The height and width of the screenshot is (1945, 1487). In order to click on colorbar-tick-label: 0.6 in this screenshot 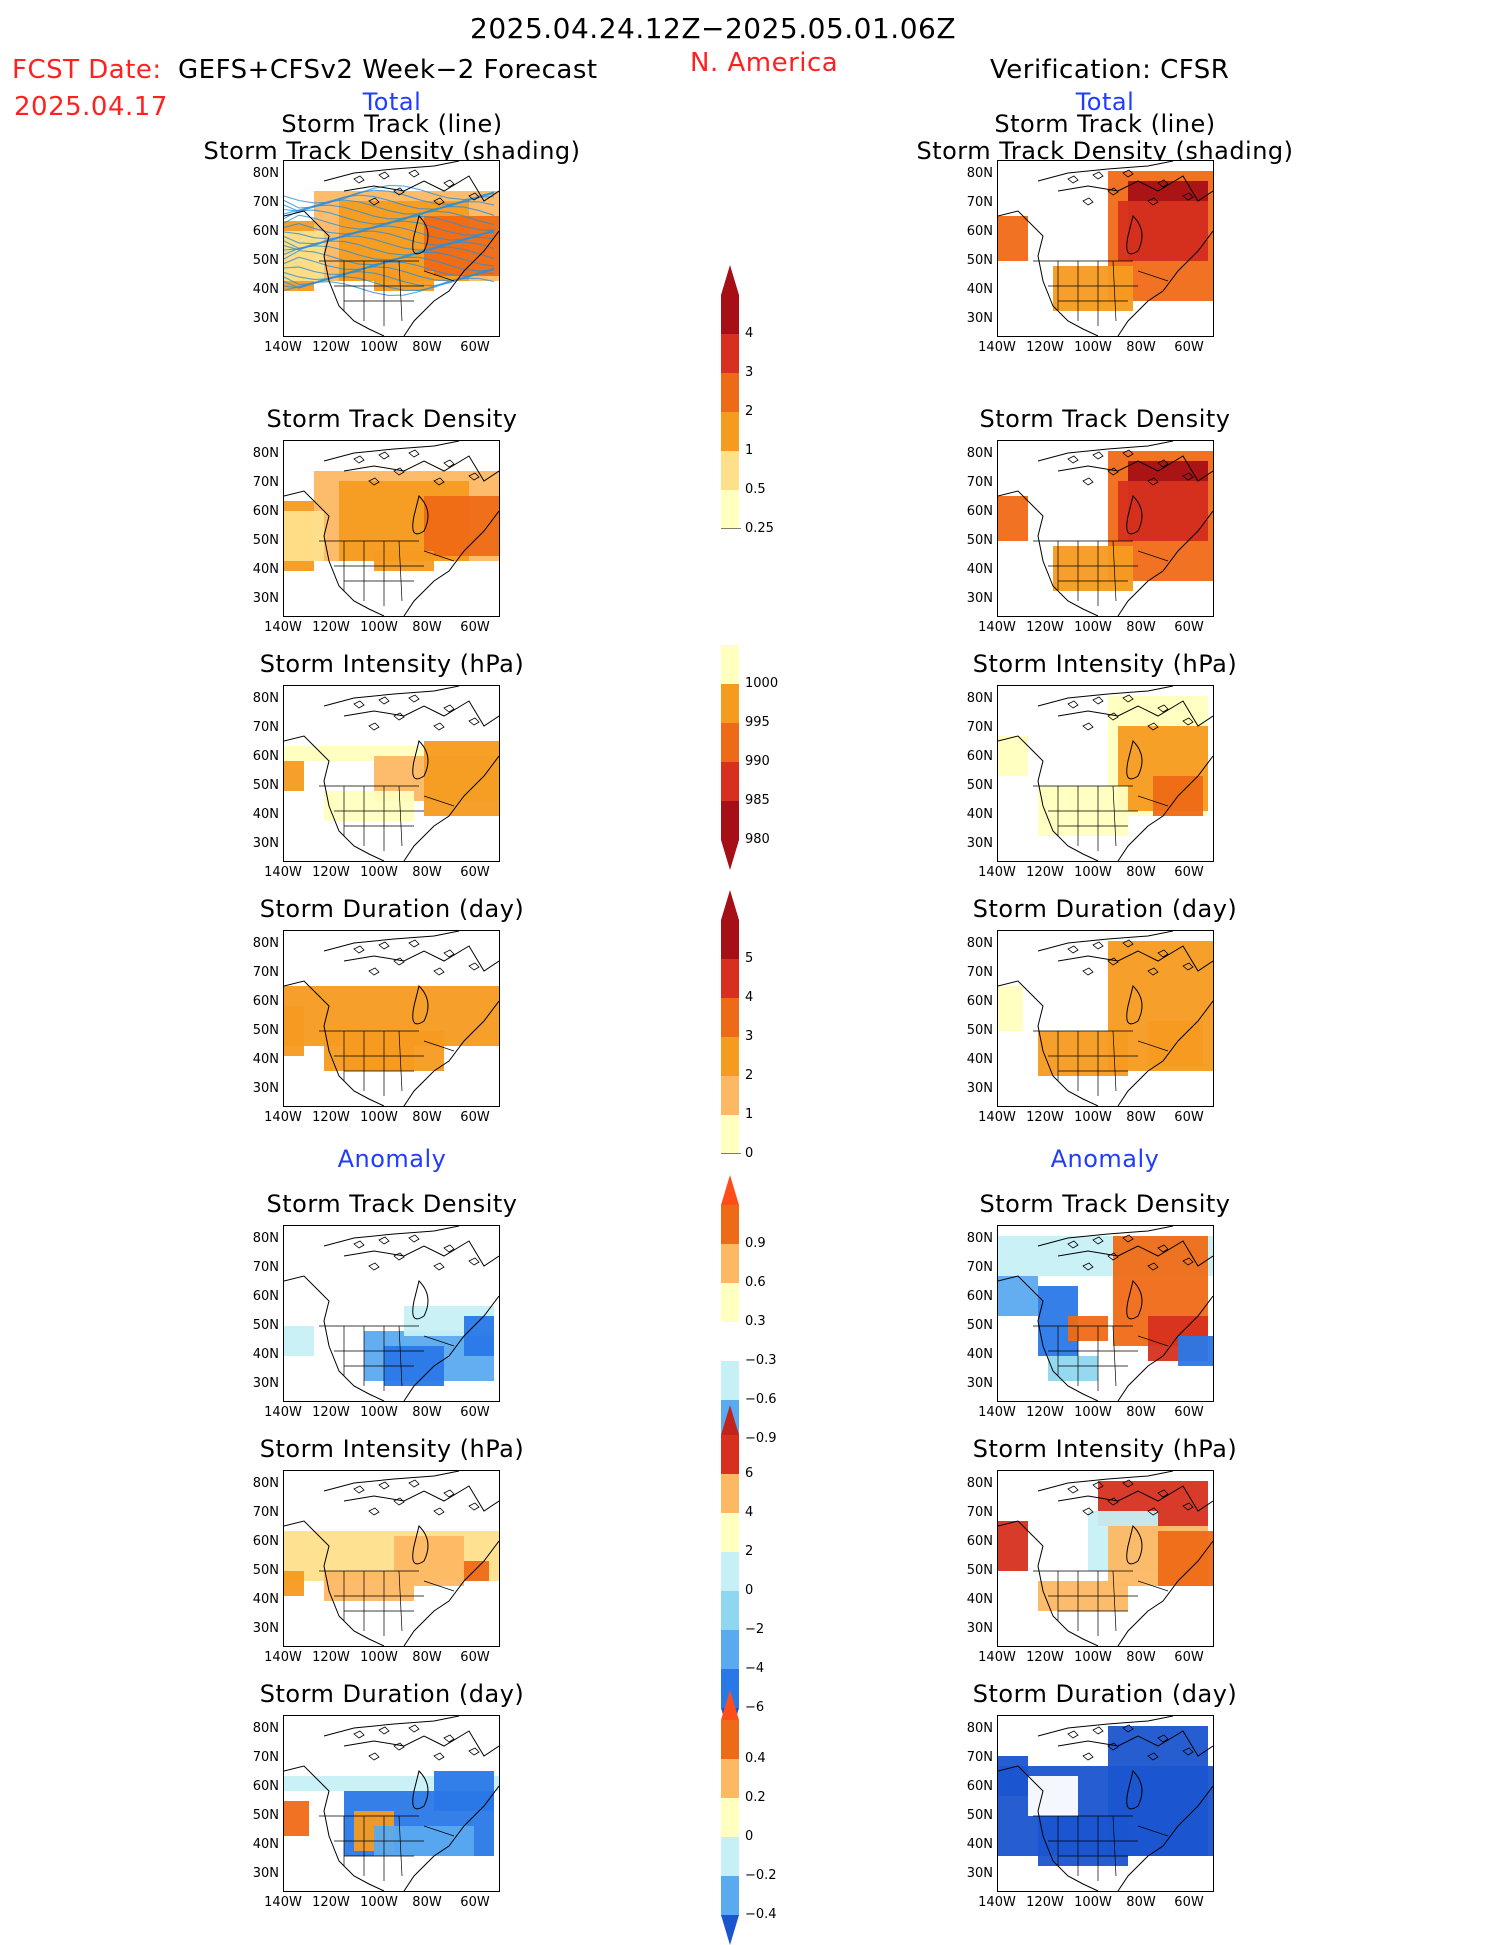, I will do `click(755, 1282)`.